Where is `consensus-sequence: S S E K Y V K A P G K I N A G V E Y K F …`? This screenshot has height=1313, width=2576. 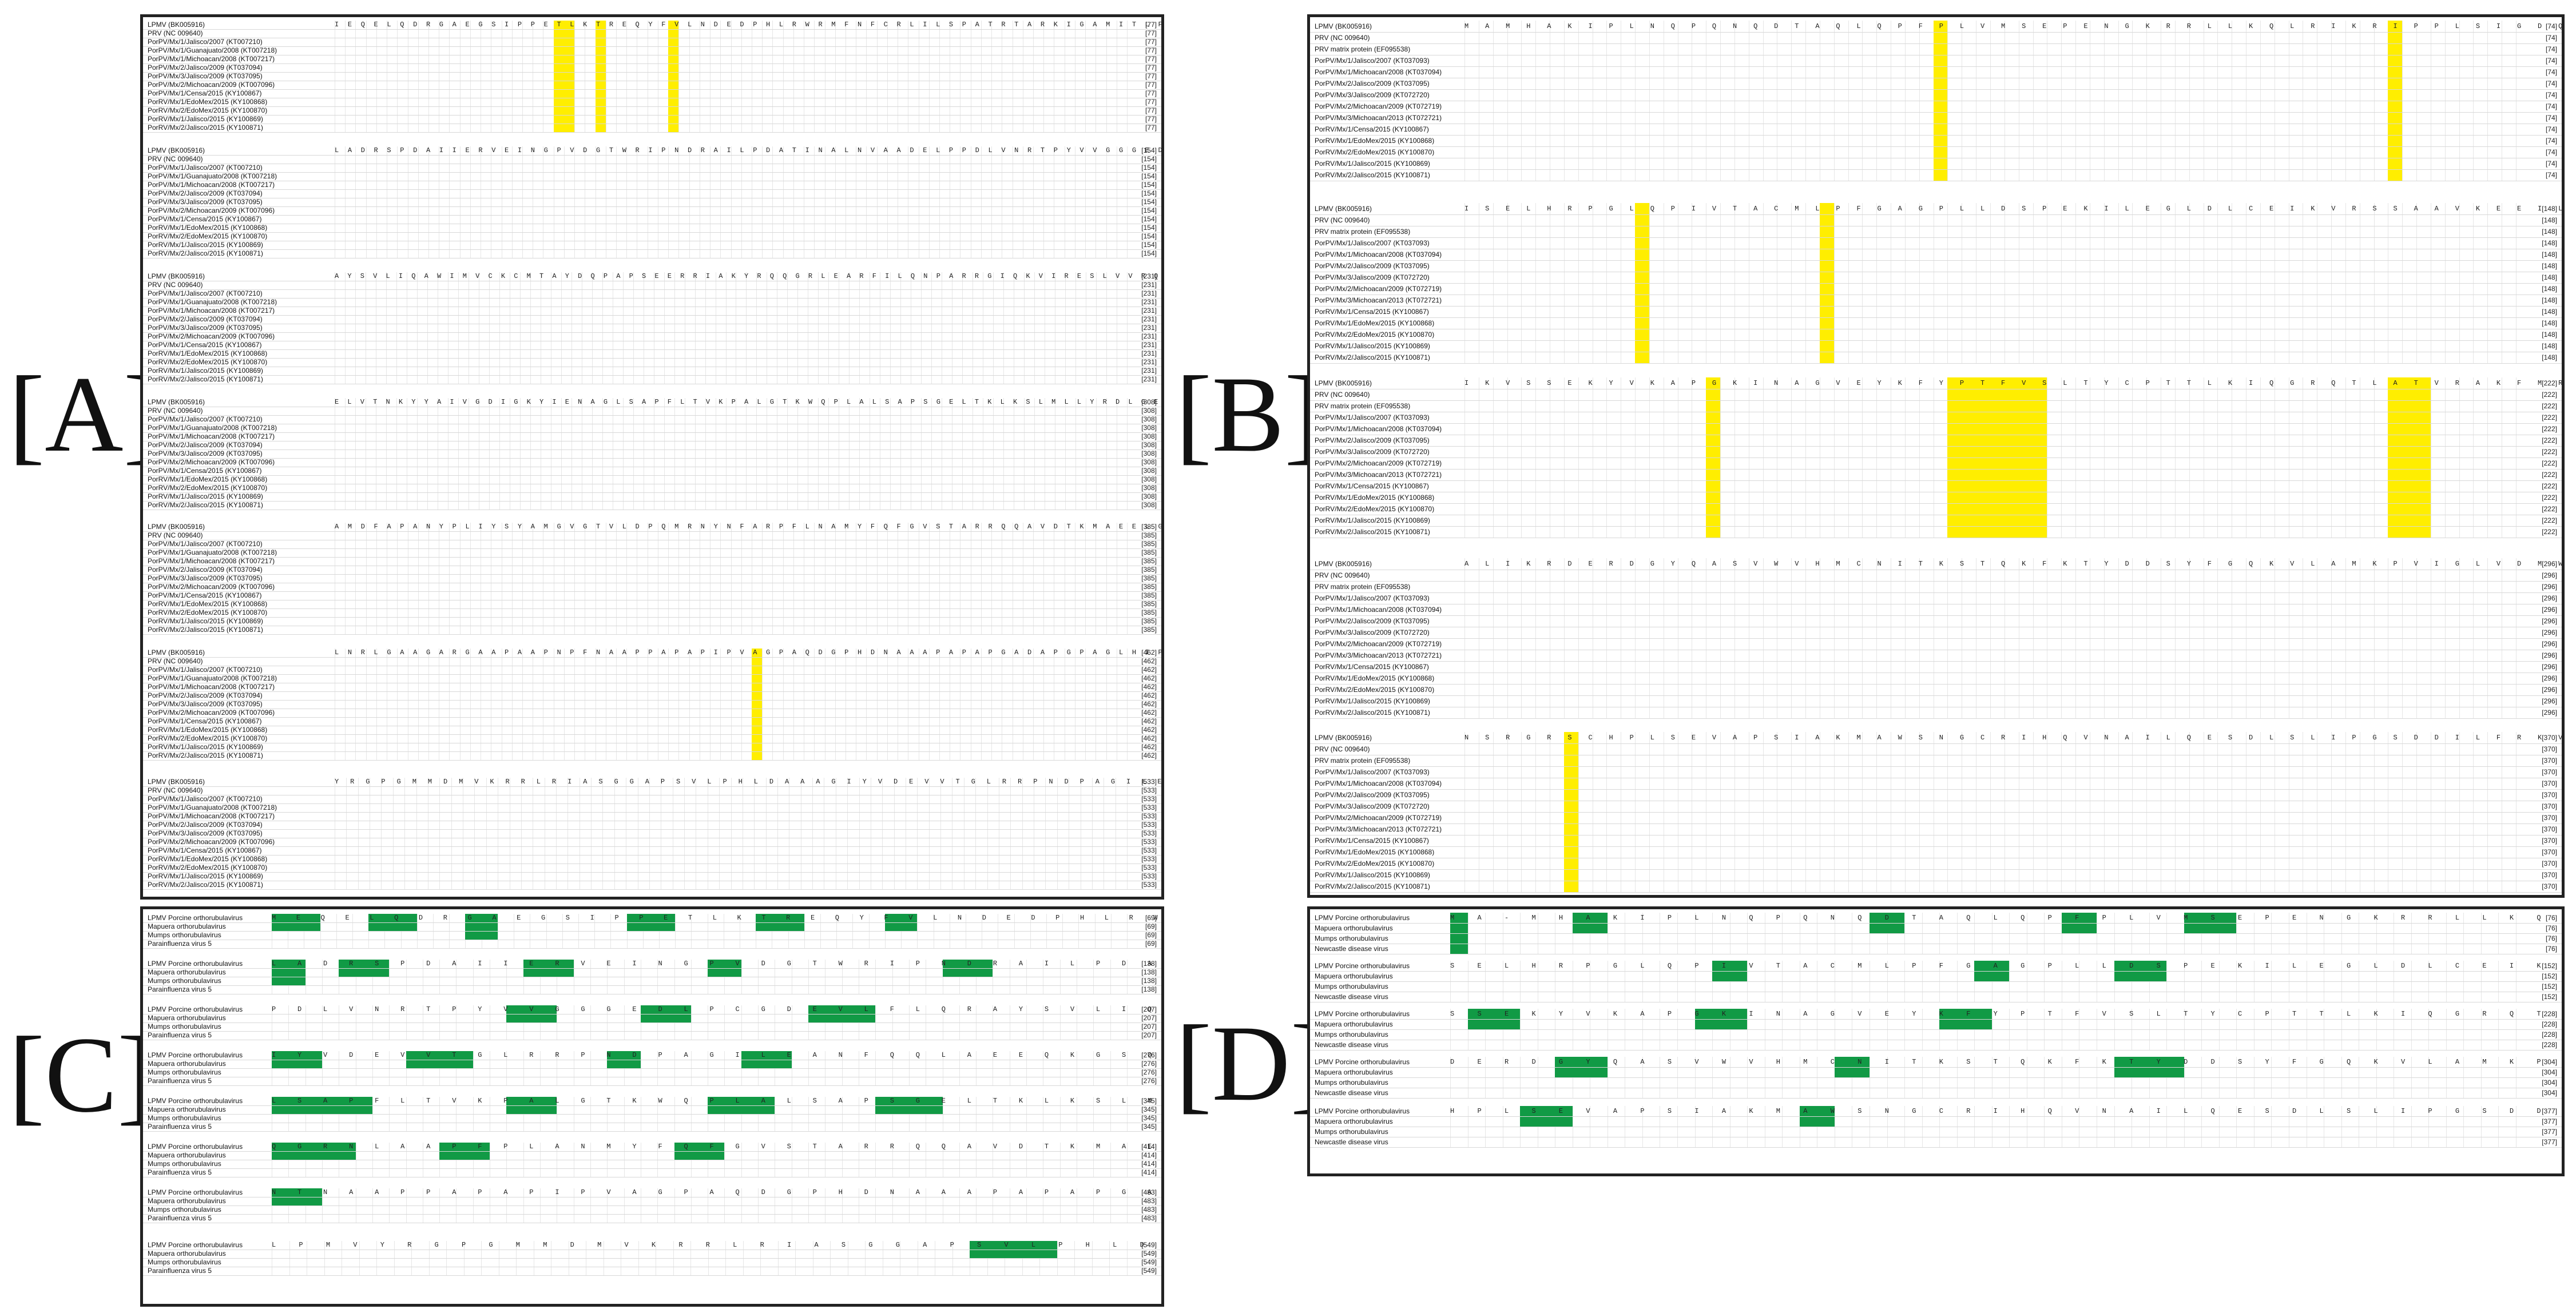
consensus-sequence: S S E K Y V K A P G K I N A G V E Y K F … is located at coordinates (2001, 1014).